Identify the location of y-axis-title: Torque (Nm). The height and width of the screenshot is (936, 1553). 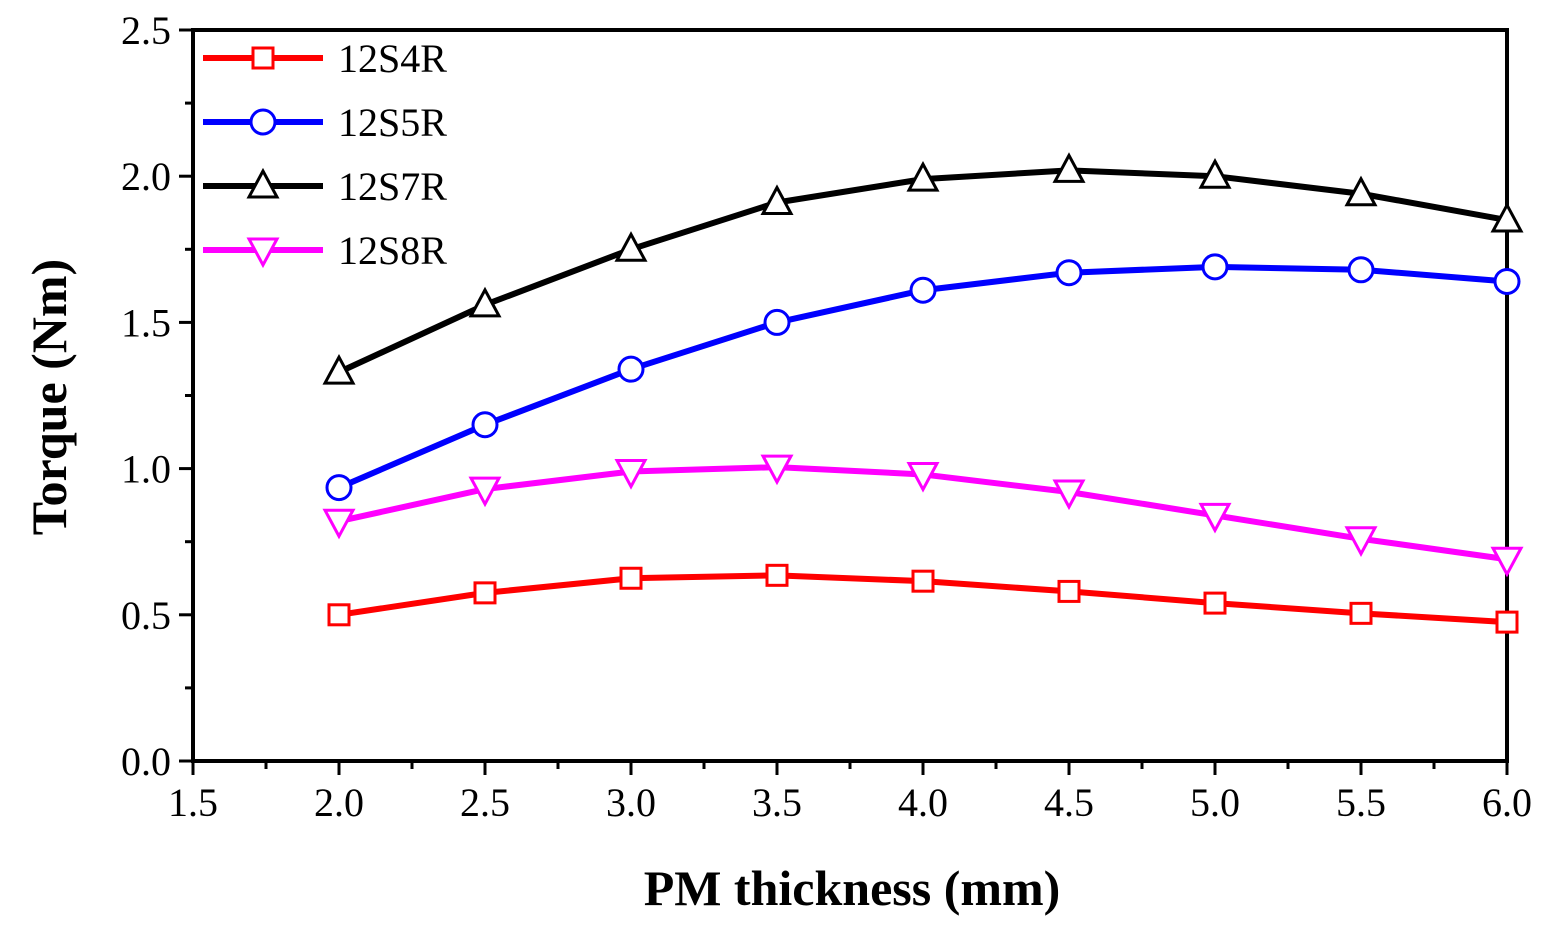
(49, 397).